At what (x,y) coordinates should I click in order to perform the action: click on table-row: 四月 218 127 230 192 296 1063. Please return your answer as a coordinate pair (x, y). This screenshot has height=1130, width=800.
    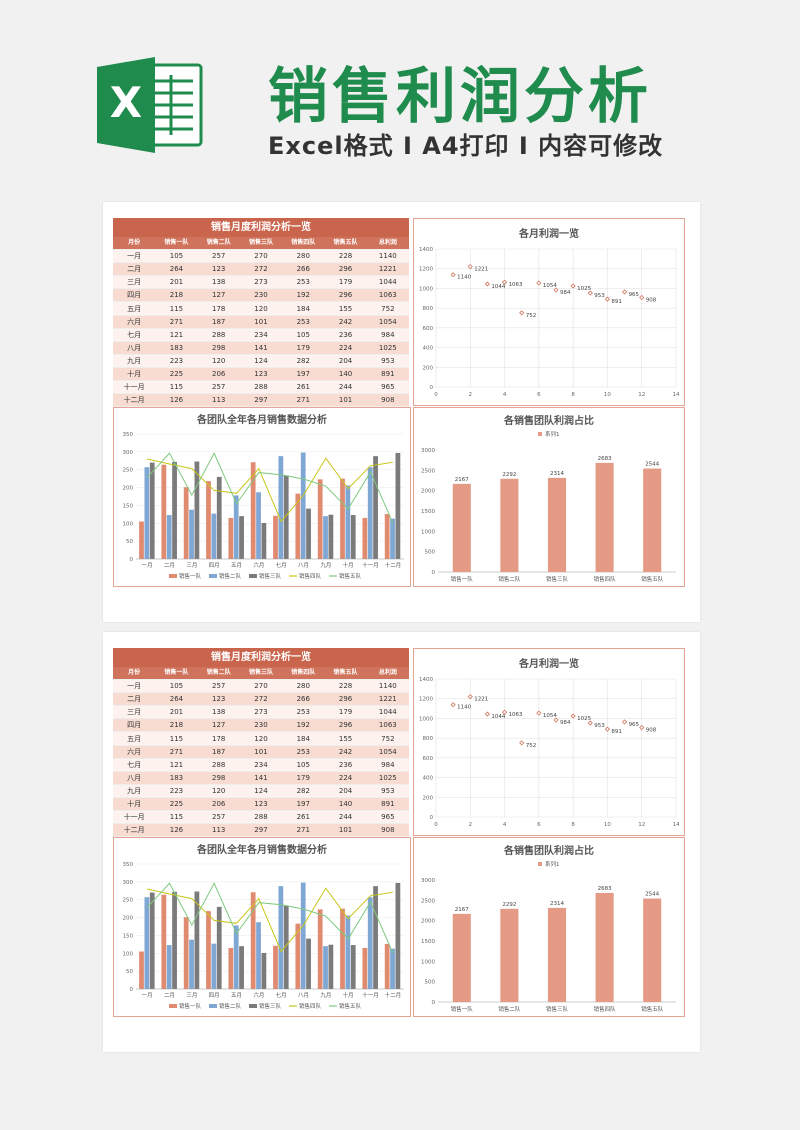
    Looking at the image, I should click on (261, 295).